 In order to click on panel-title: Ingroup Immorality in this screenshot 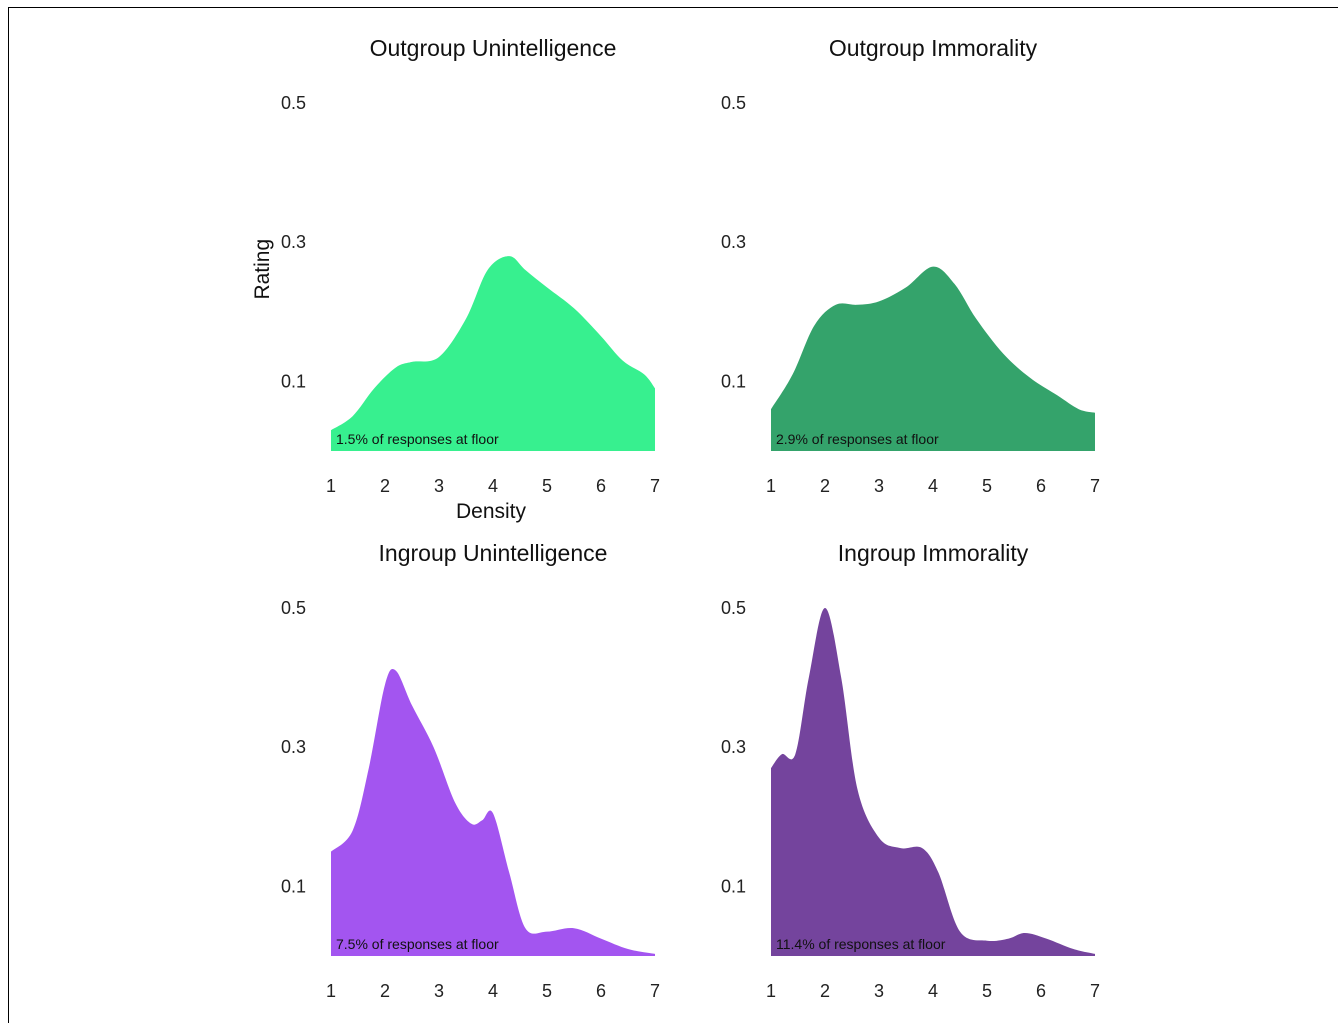, I will do `click(933, 553)`.